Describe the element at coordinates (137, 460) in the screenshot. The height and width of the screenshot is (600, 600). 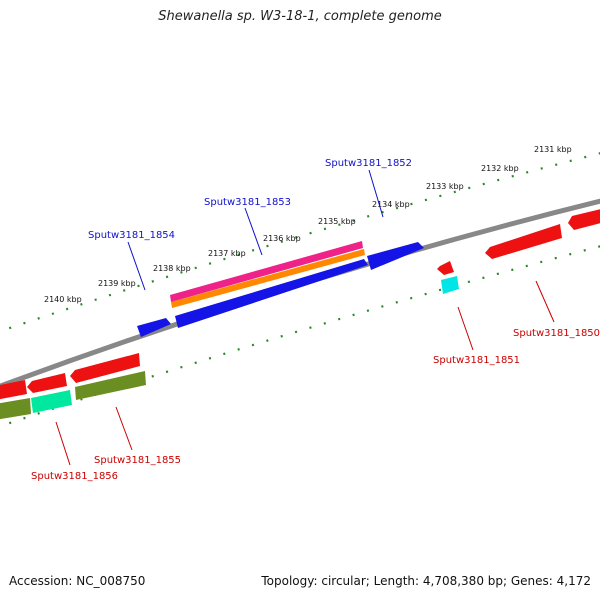
I see `gene-label-1855: Sputw3181_1855` at that location.